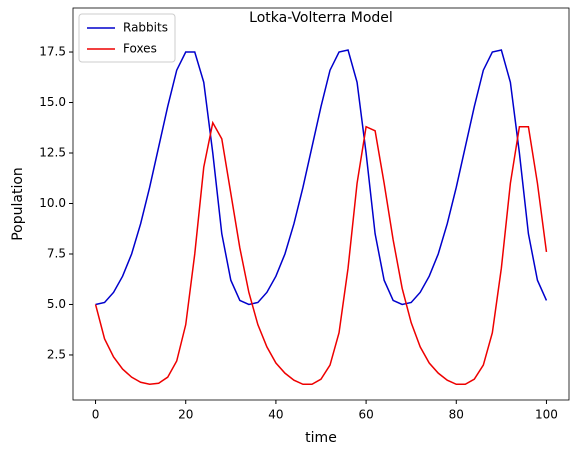 Image resolution: width=579 pixels, height=457 pixels. Describe the element at coordinates (145, 28) in the screenshot. I see `legend-label: Rabbits` at that location.